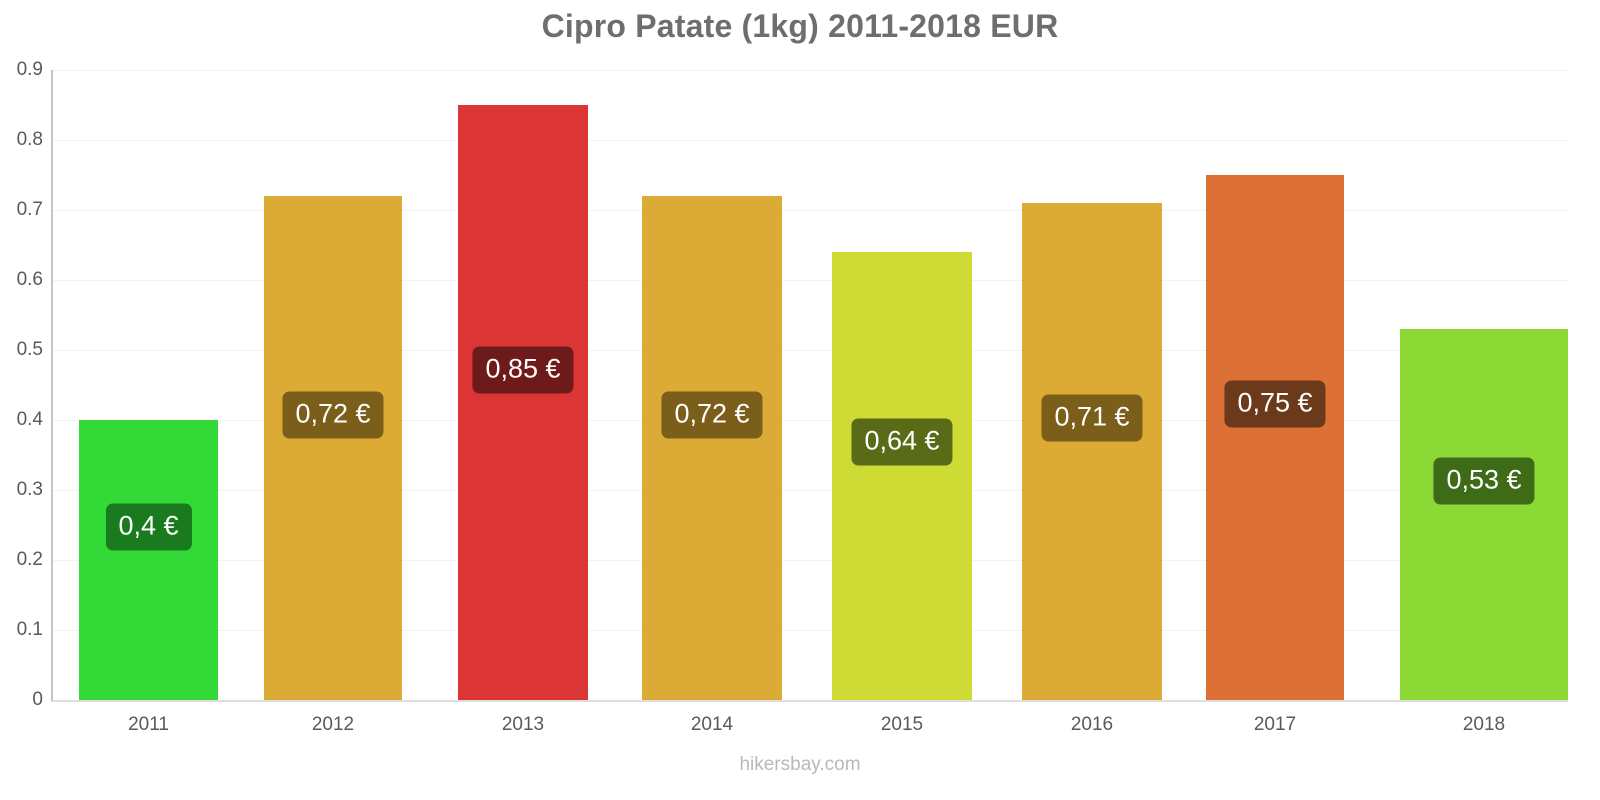 The image size is (1600, 800). What do you see at coordinates (800, 764) in the screenshot?
I see `footer-credit: hikersbay.com` at bounding box center [800, 764].